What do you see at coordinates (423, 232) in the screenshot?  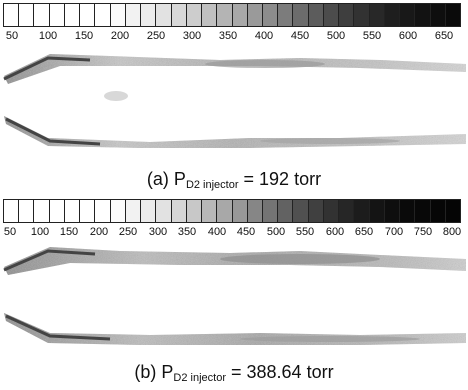 I see `tick-label: 750` at bounding box center [423, 232].